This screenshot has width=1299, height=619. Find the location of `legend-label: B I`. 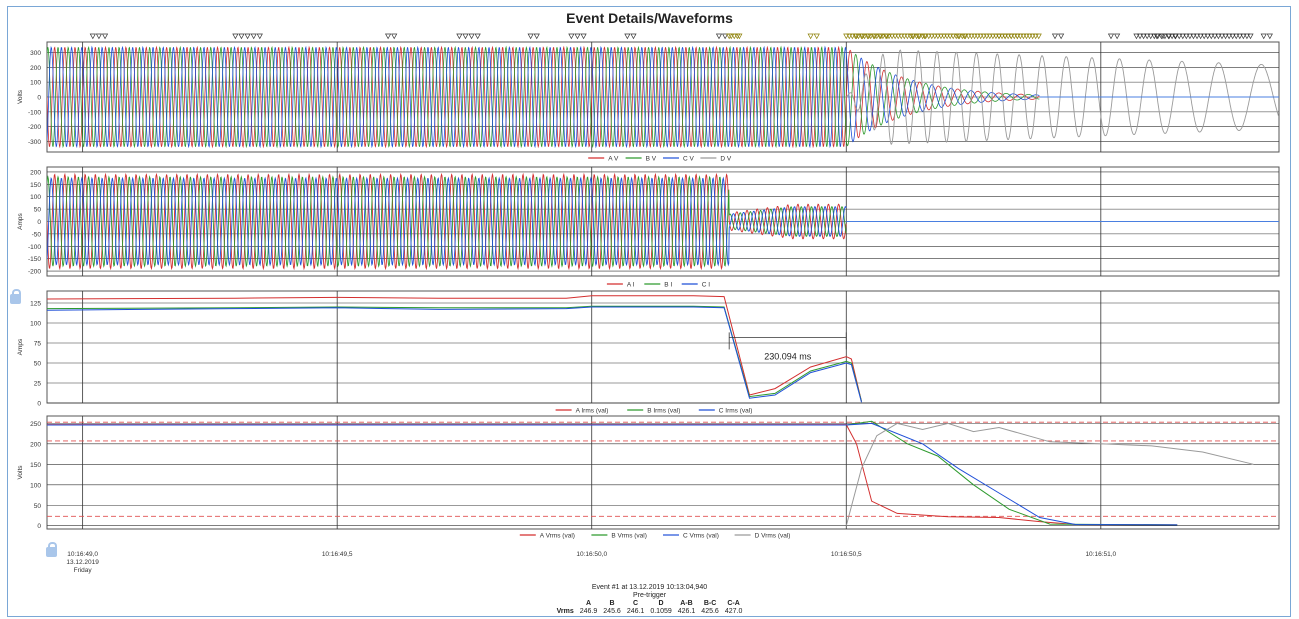

legend-label: B I is located at coordinates (668, 285).